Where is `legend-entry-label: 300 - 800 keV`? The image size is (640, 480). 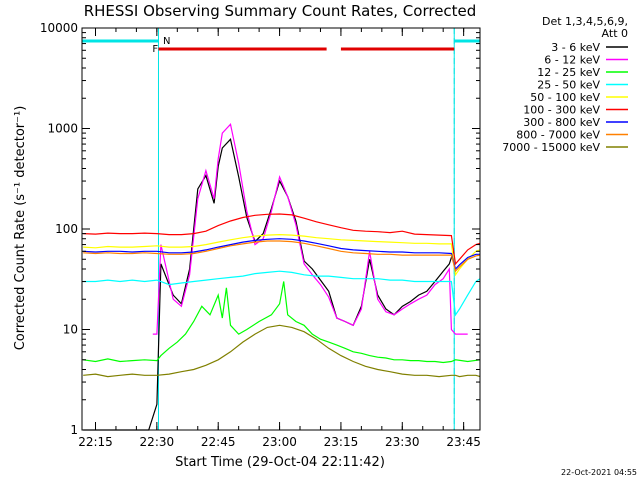
legend-entry-label: 300 - 800 keV is located at coordinates (561, 122).